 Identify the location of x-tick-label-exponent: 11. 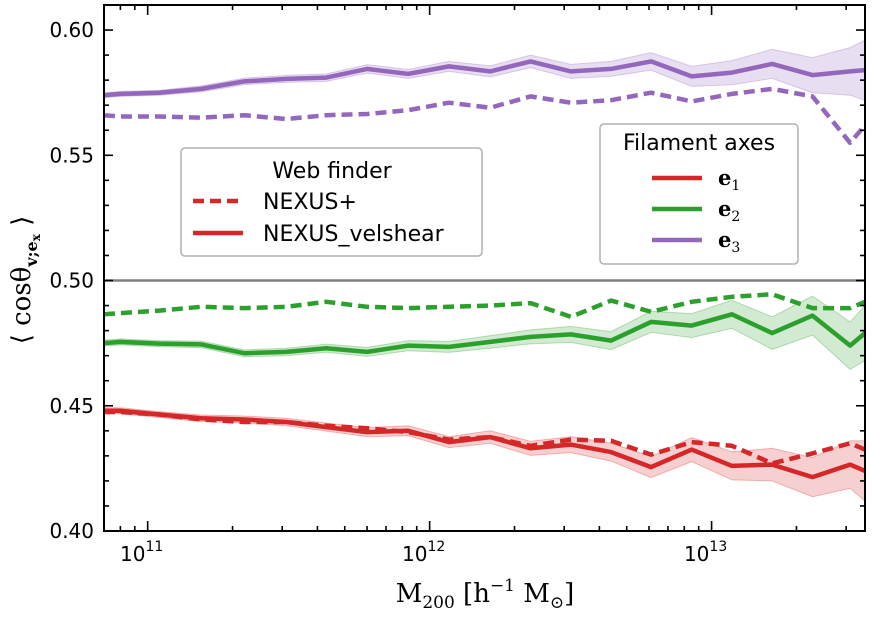
(154, 547).